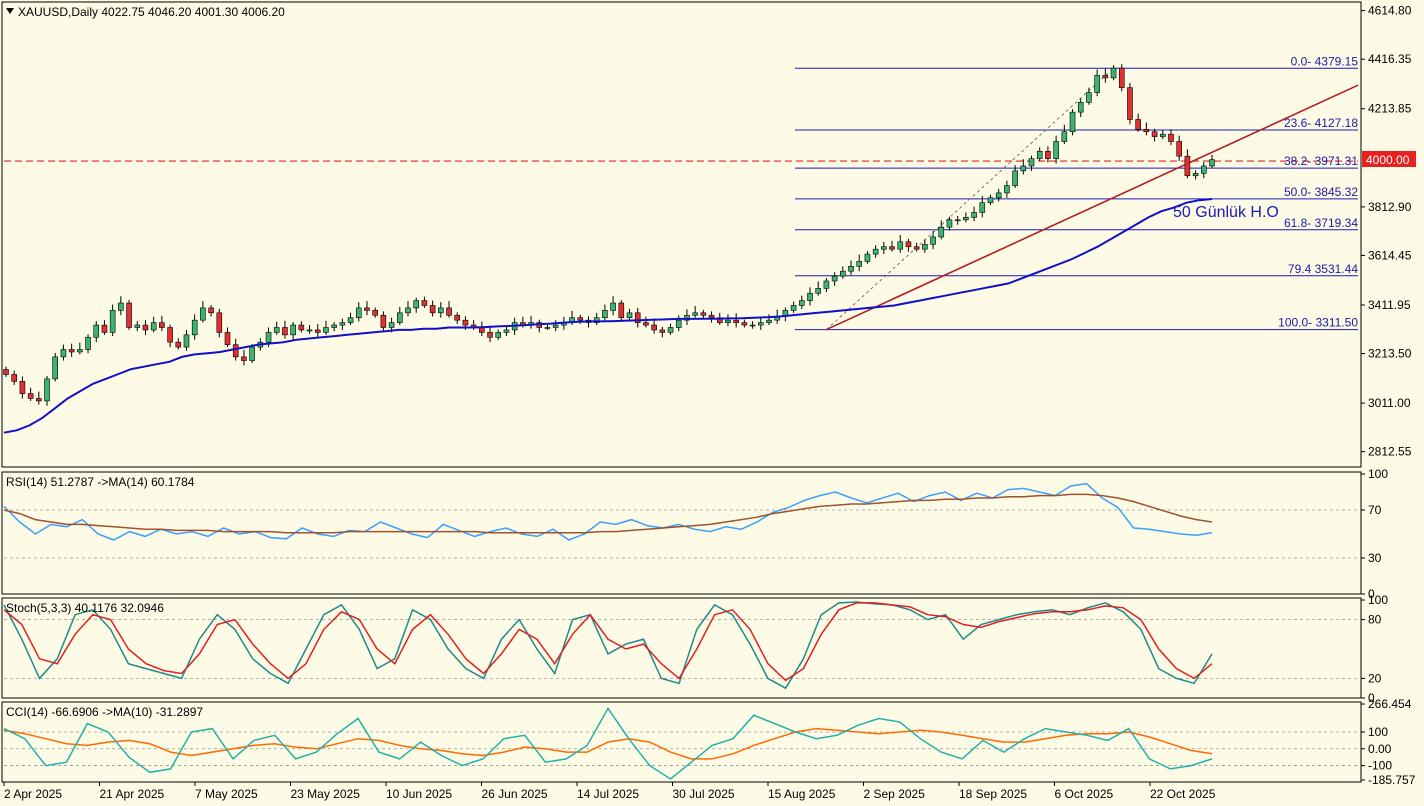 This screenshot has height=806, width=1424. What do you see at coordinates (1378, 732) in the screenshot?
I see `axis-label: 100` at bounding box center [1378, 732].